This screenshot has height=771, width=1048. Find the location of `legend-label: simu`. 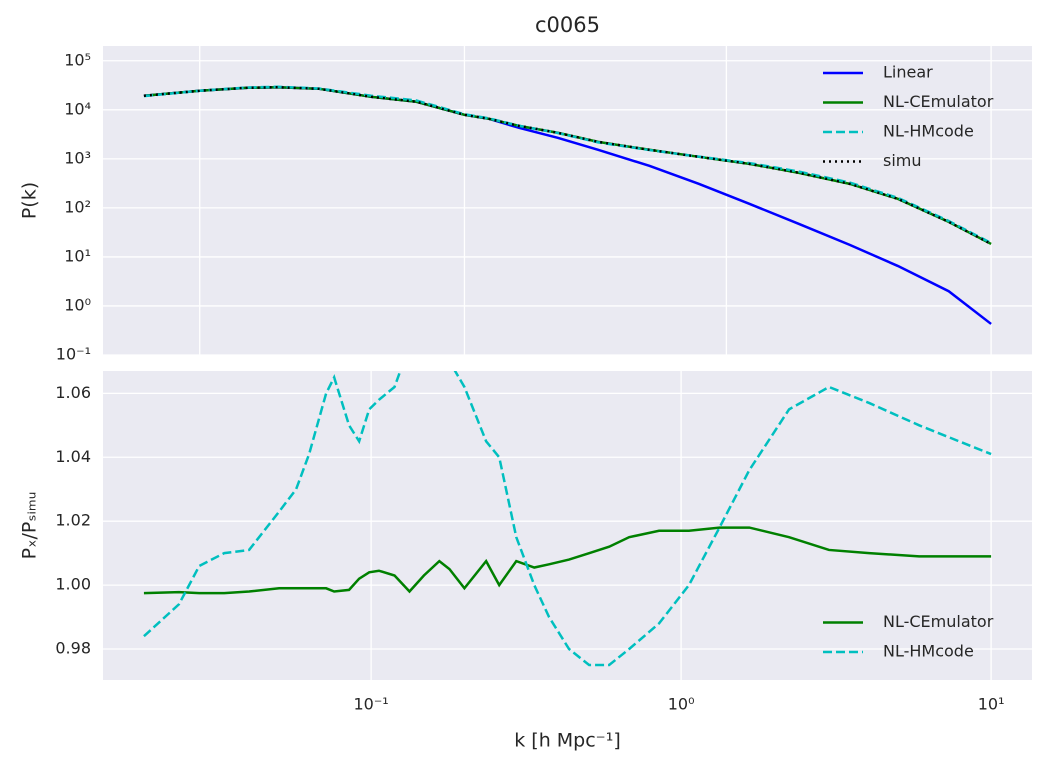

legend-label: simu is located at coordinates (902, 160).